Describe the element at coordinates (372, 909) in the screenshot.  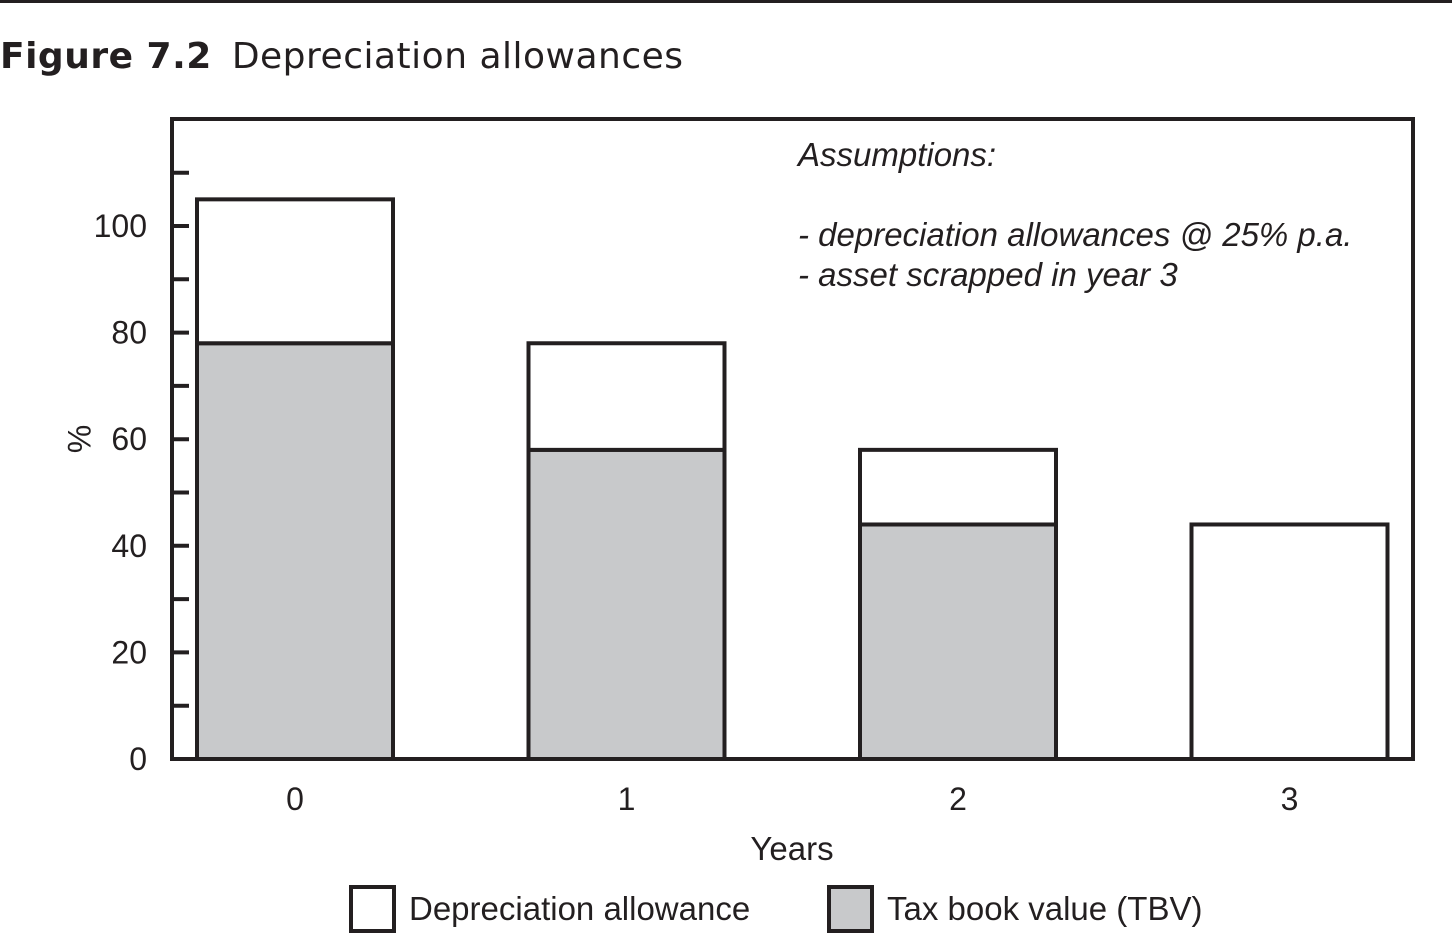
I see `legend-swatch-depreciation` at that location.